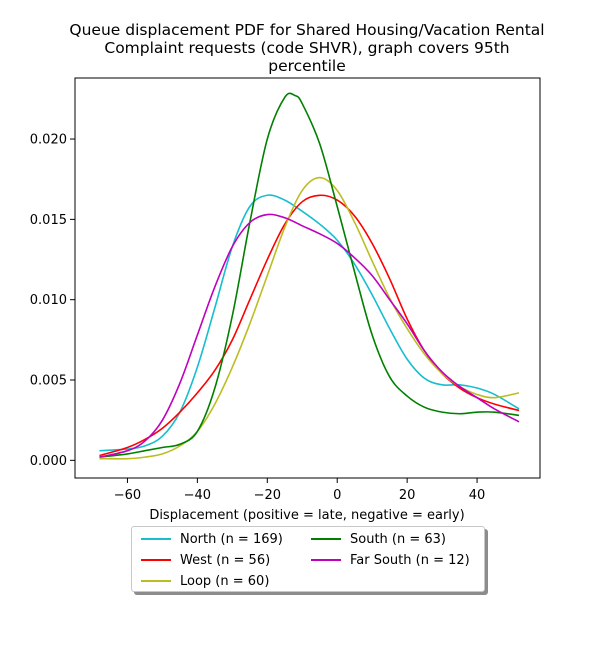 The height and width of the screenshot is (650, 600). Describe the element at coordinates (231, 539) in the screenshot. I see `legend-label: North (n = 169)` at that location.